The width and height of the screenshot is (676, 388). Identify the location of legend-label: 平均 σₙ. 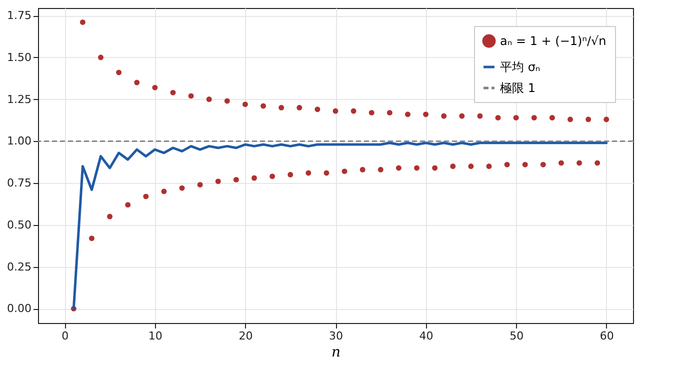
(520, 67).